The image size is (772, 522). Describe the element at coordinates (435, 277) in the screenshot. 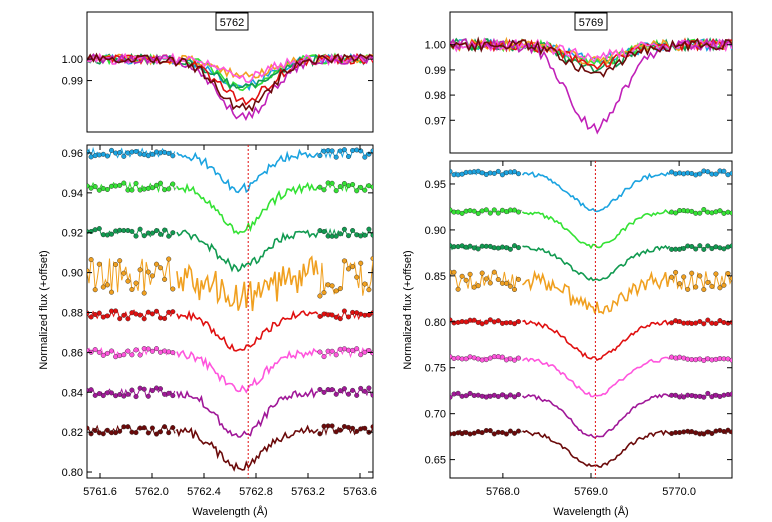

I see `y-tick-label: 0.85` at that location.